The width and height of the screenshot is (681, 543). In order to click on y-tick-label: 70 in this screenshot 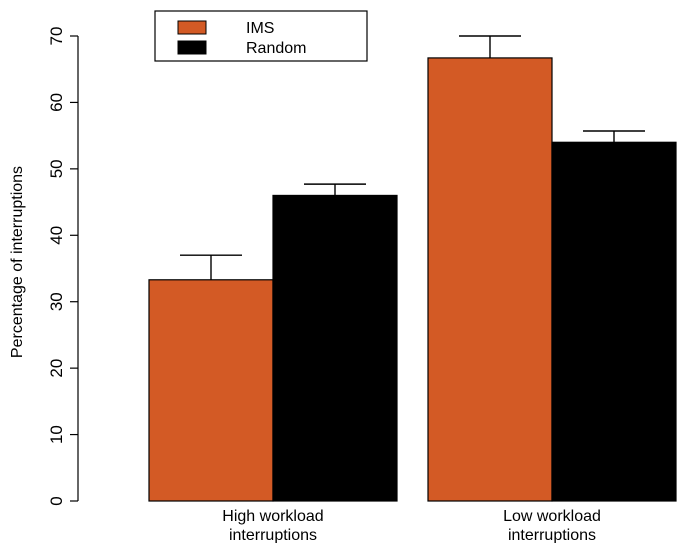, I will do `click(56, 36)`.